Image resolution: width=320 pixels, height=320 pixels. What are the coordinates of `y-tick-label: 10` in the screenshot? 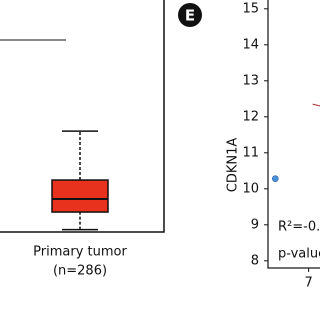 It's located at (250, 188).